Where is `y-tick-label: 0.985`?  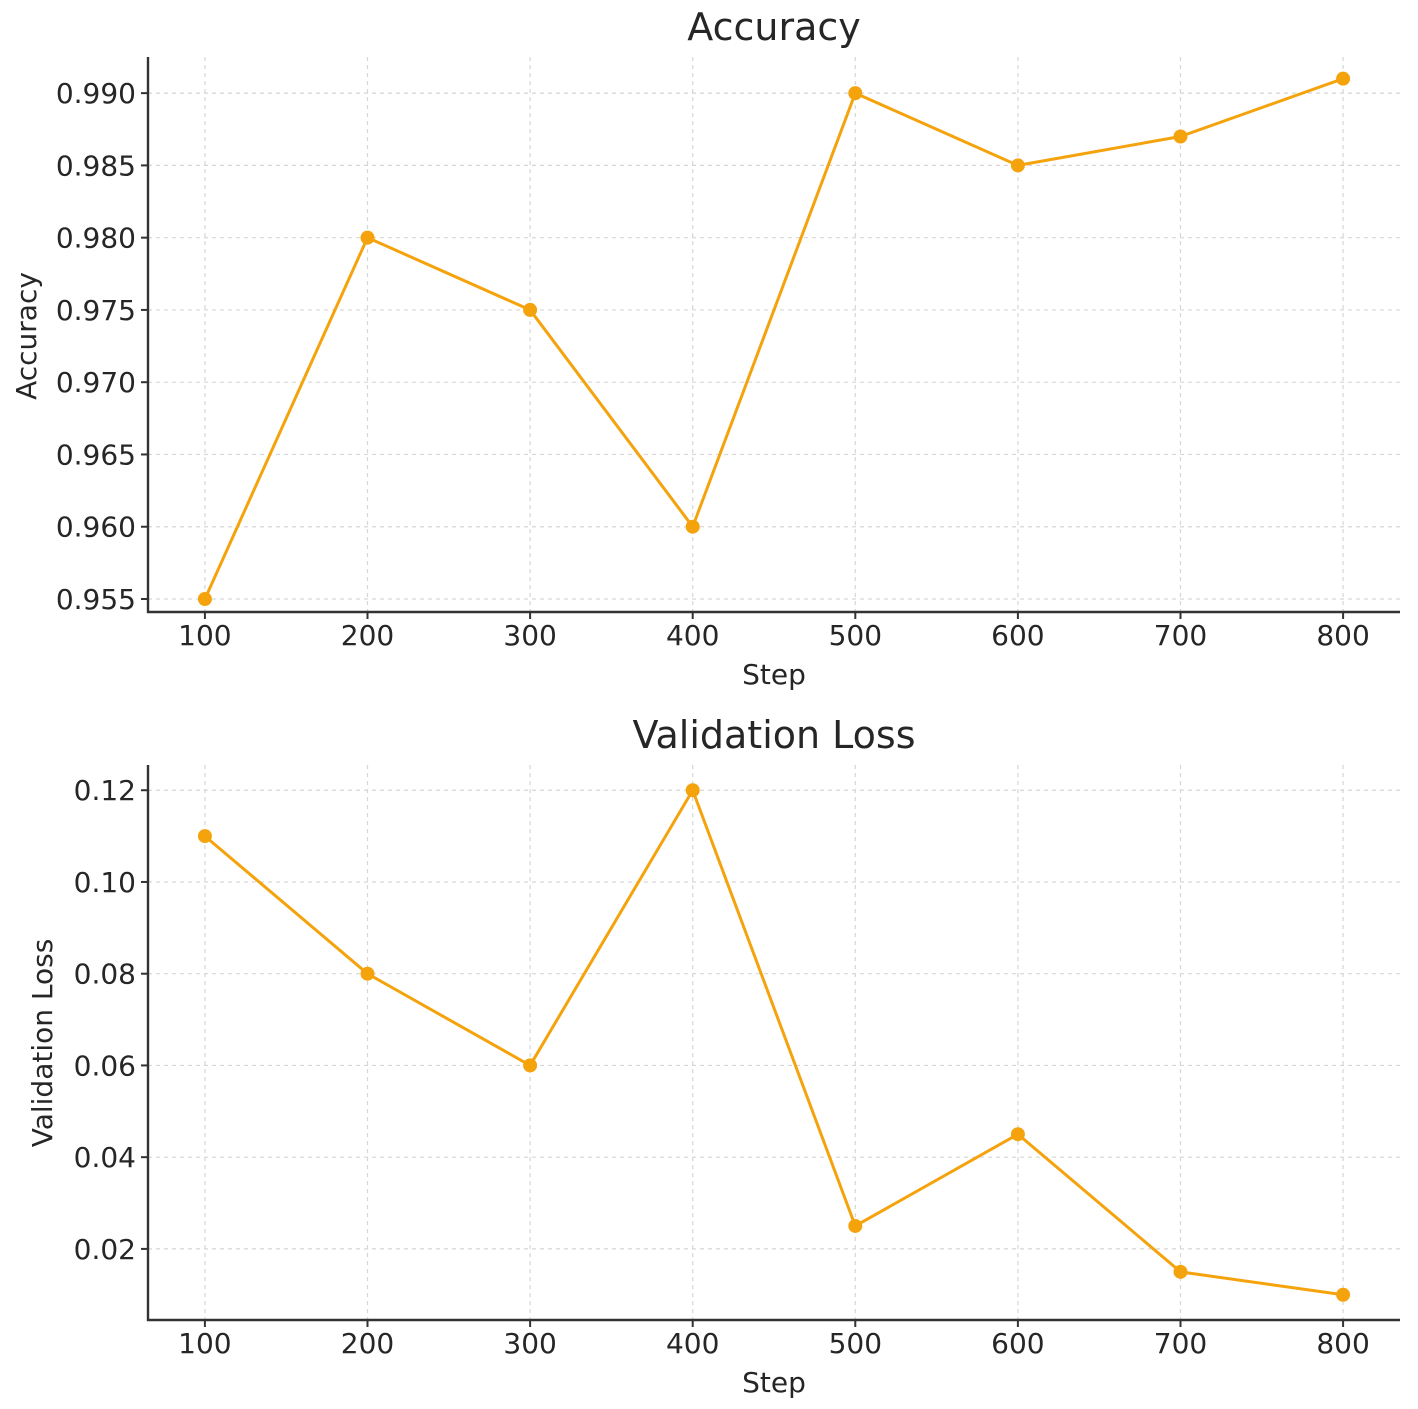
y-tick-label: 0.985 is located at coordinates (96, 165).